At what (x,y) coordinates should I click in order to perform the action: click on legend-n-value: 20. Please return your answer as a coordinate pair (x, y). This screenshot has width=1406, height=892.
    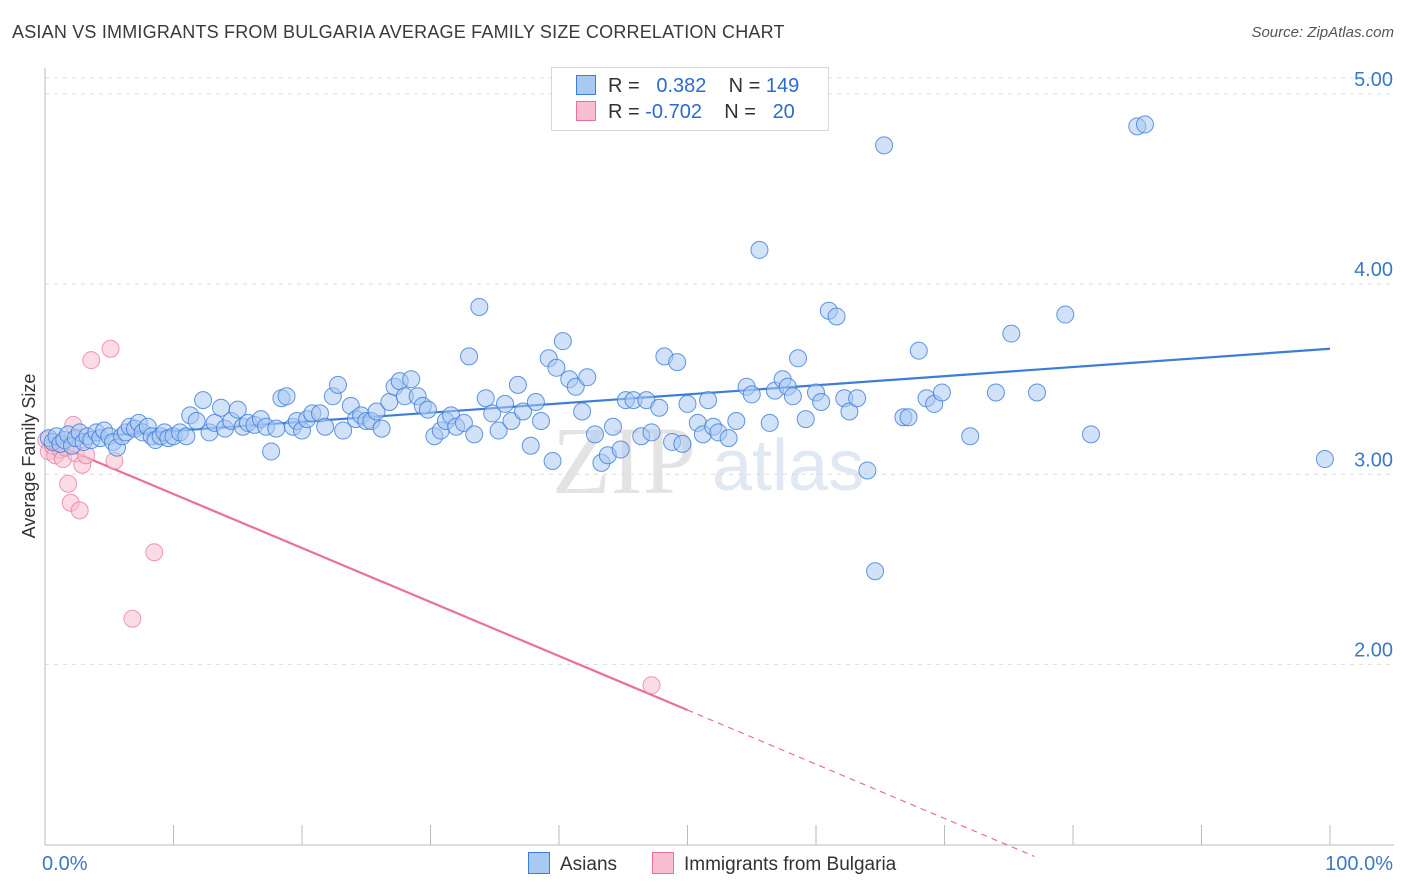
    Looking at the image, I should click on (783, 112).